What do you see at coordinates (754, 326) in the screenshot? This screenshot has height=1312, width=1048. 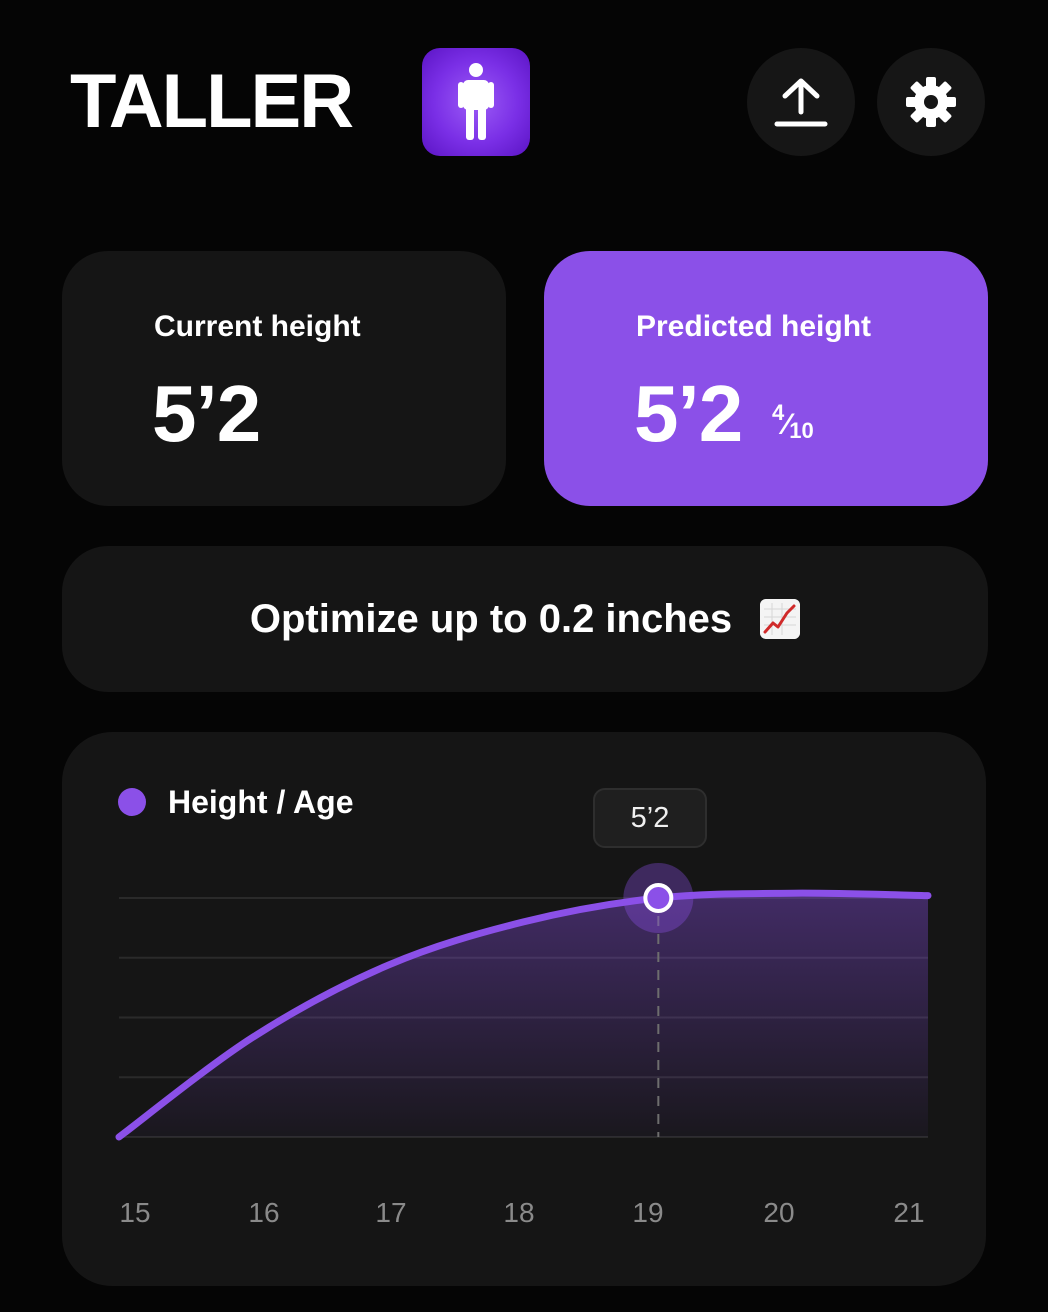 I see `predicted-height-label: Predicted height` at bounding box center [754, 326].